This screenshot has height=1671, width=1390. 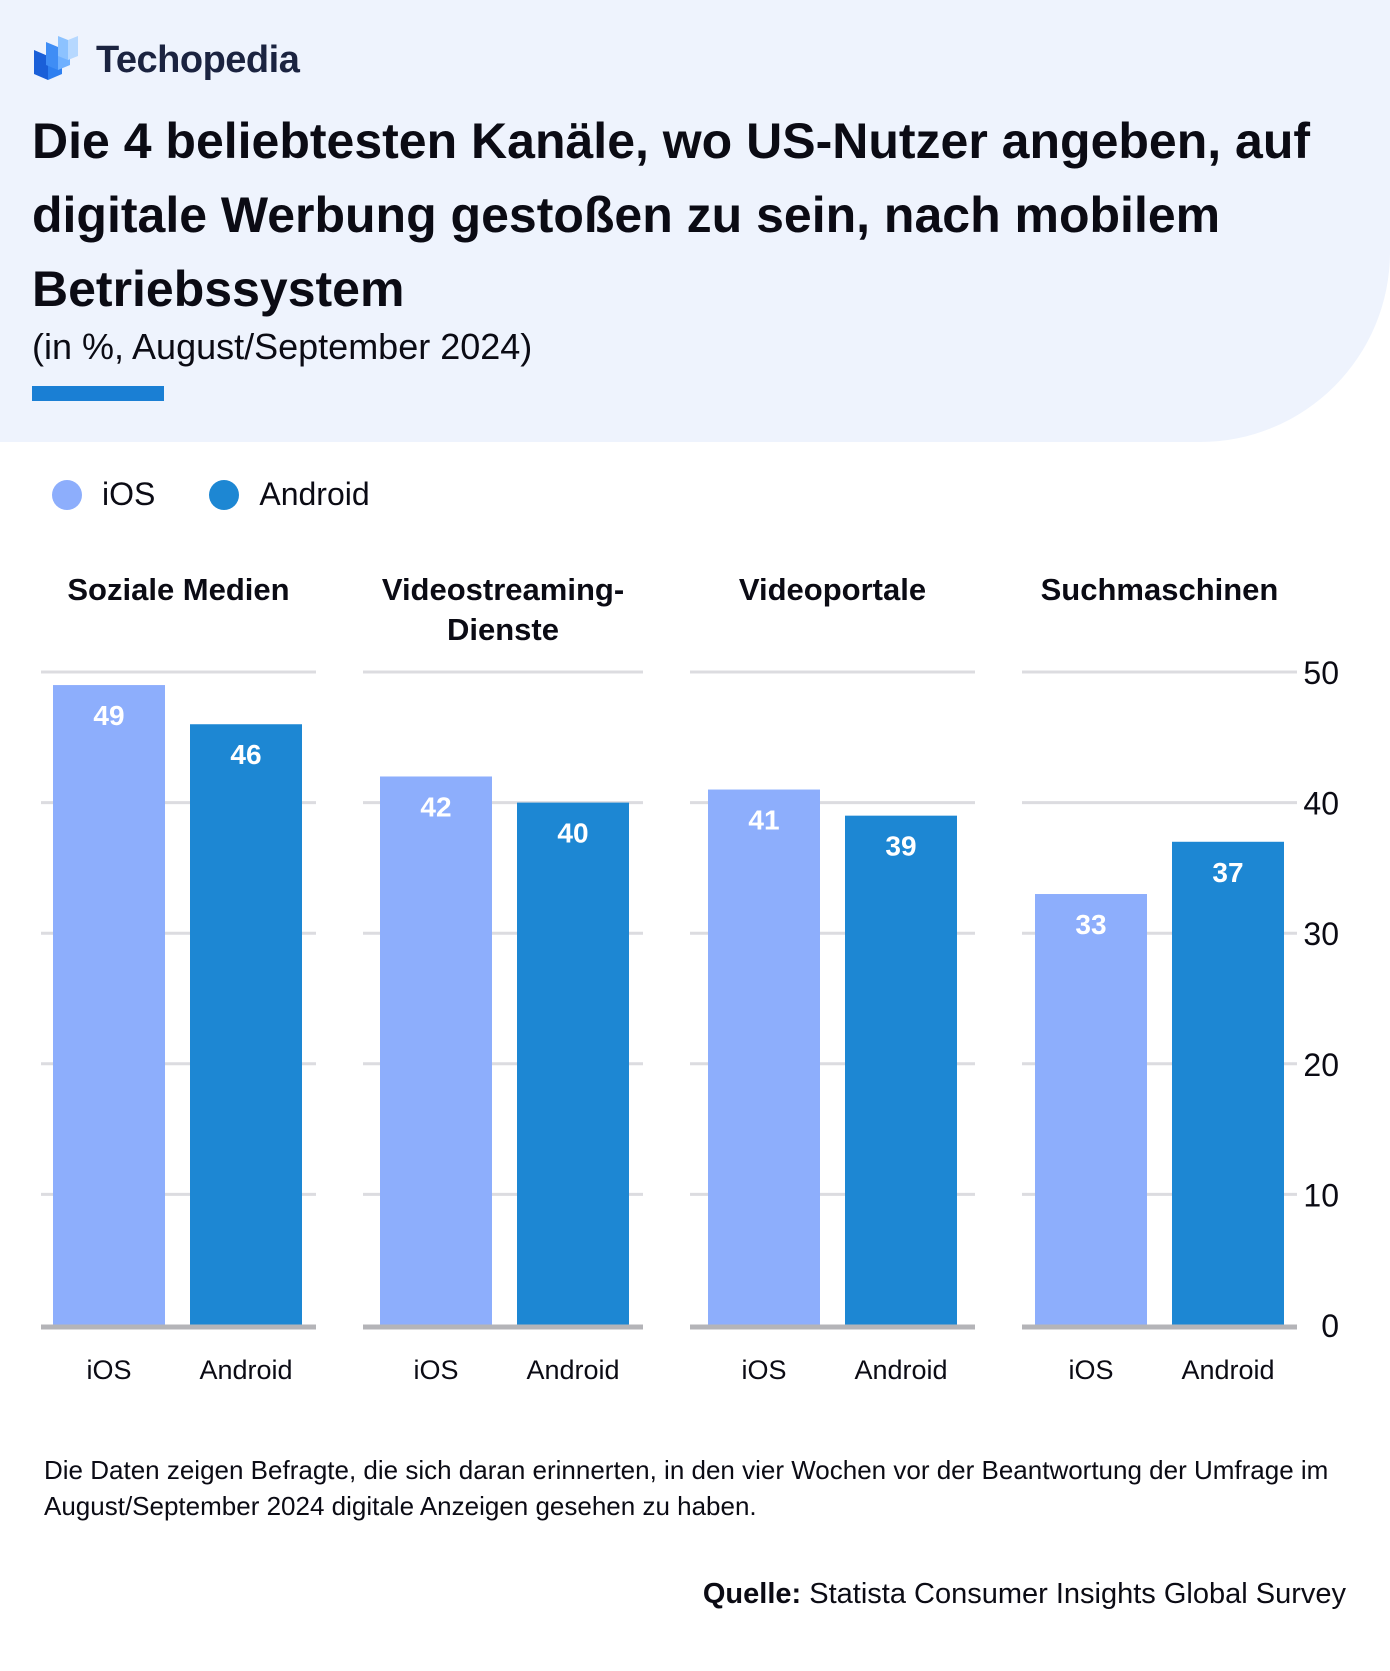 What do you see at coordinates (503, 609) in the screenshot?
I see `category-title: Videostreaming- Dienste` at bounding box center [503, 609].